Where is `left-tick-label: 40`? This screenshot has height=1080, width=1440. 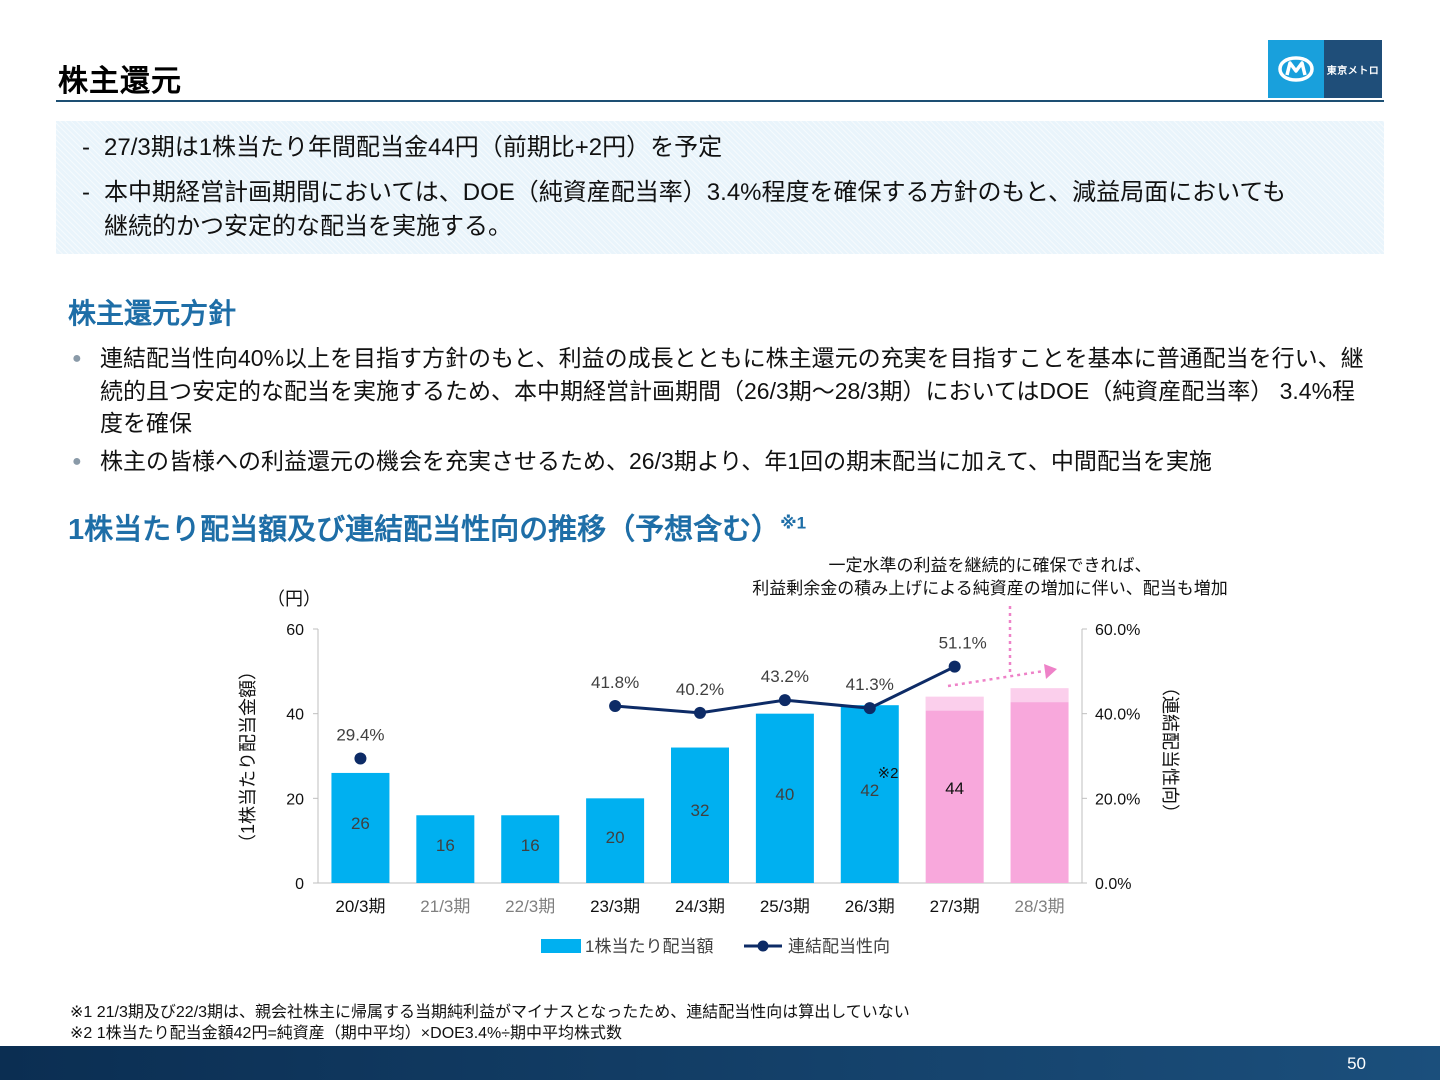
left-tick-label: 40 is located at coordinates (295, 715).